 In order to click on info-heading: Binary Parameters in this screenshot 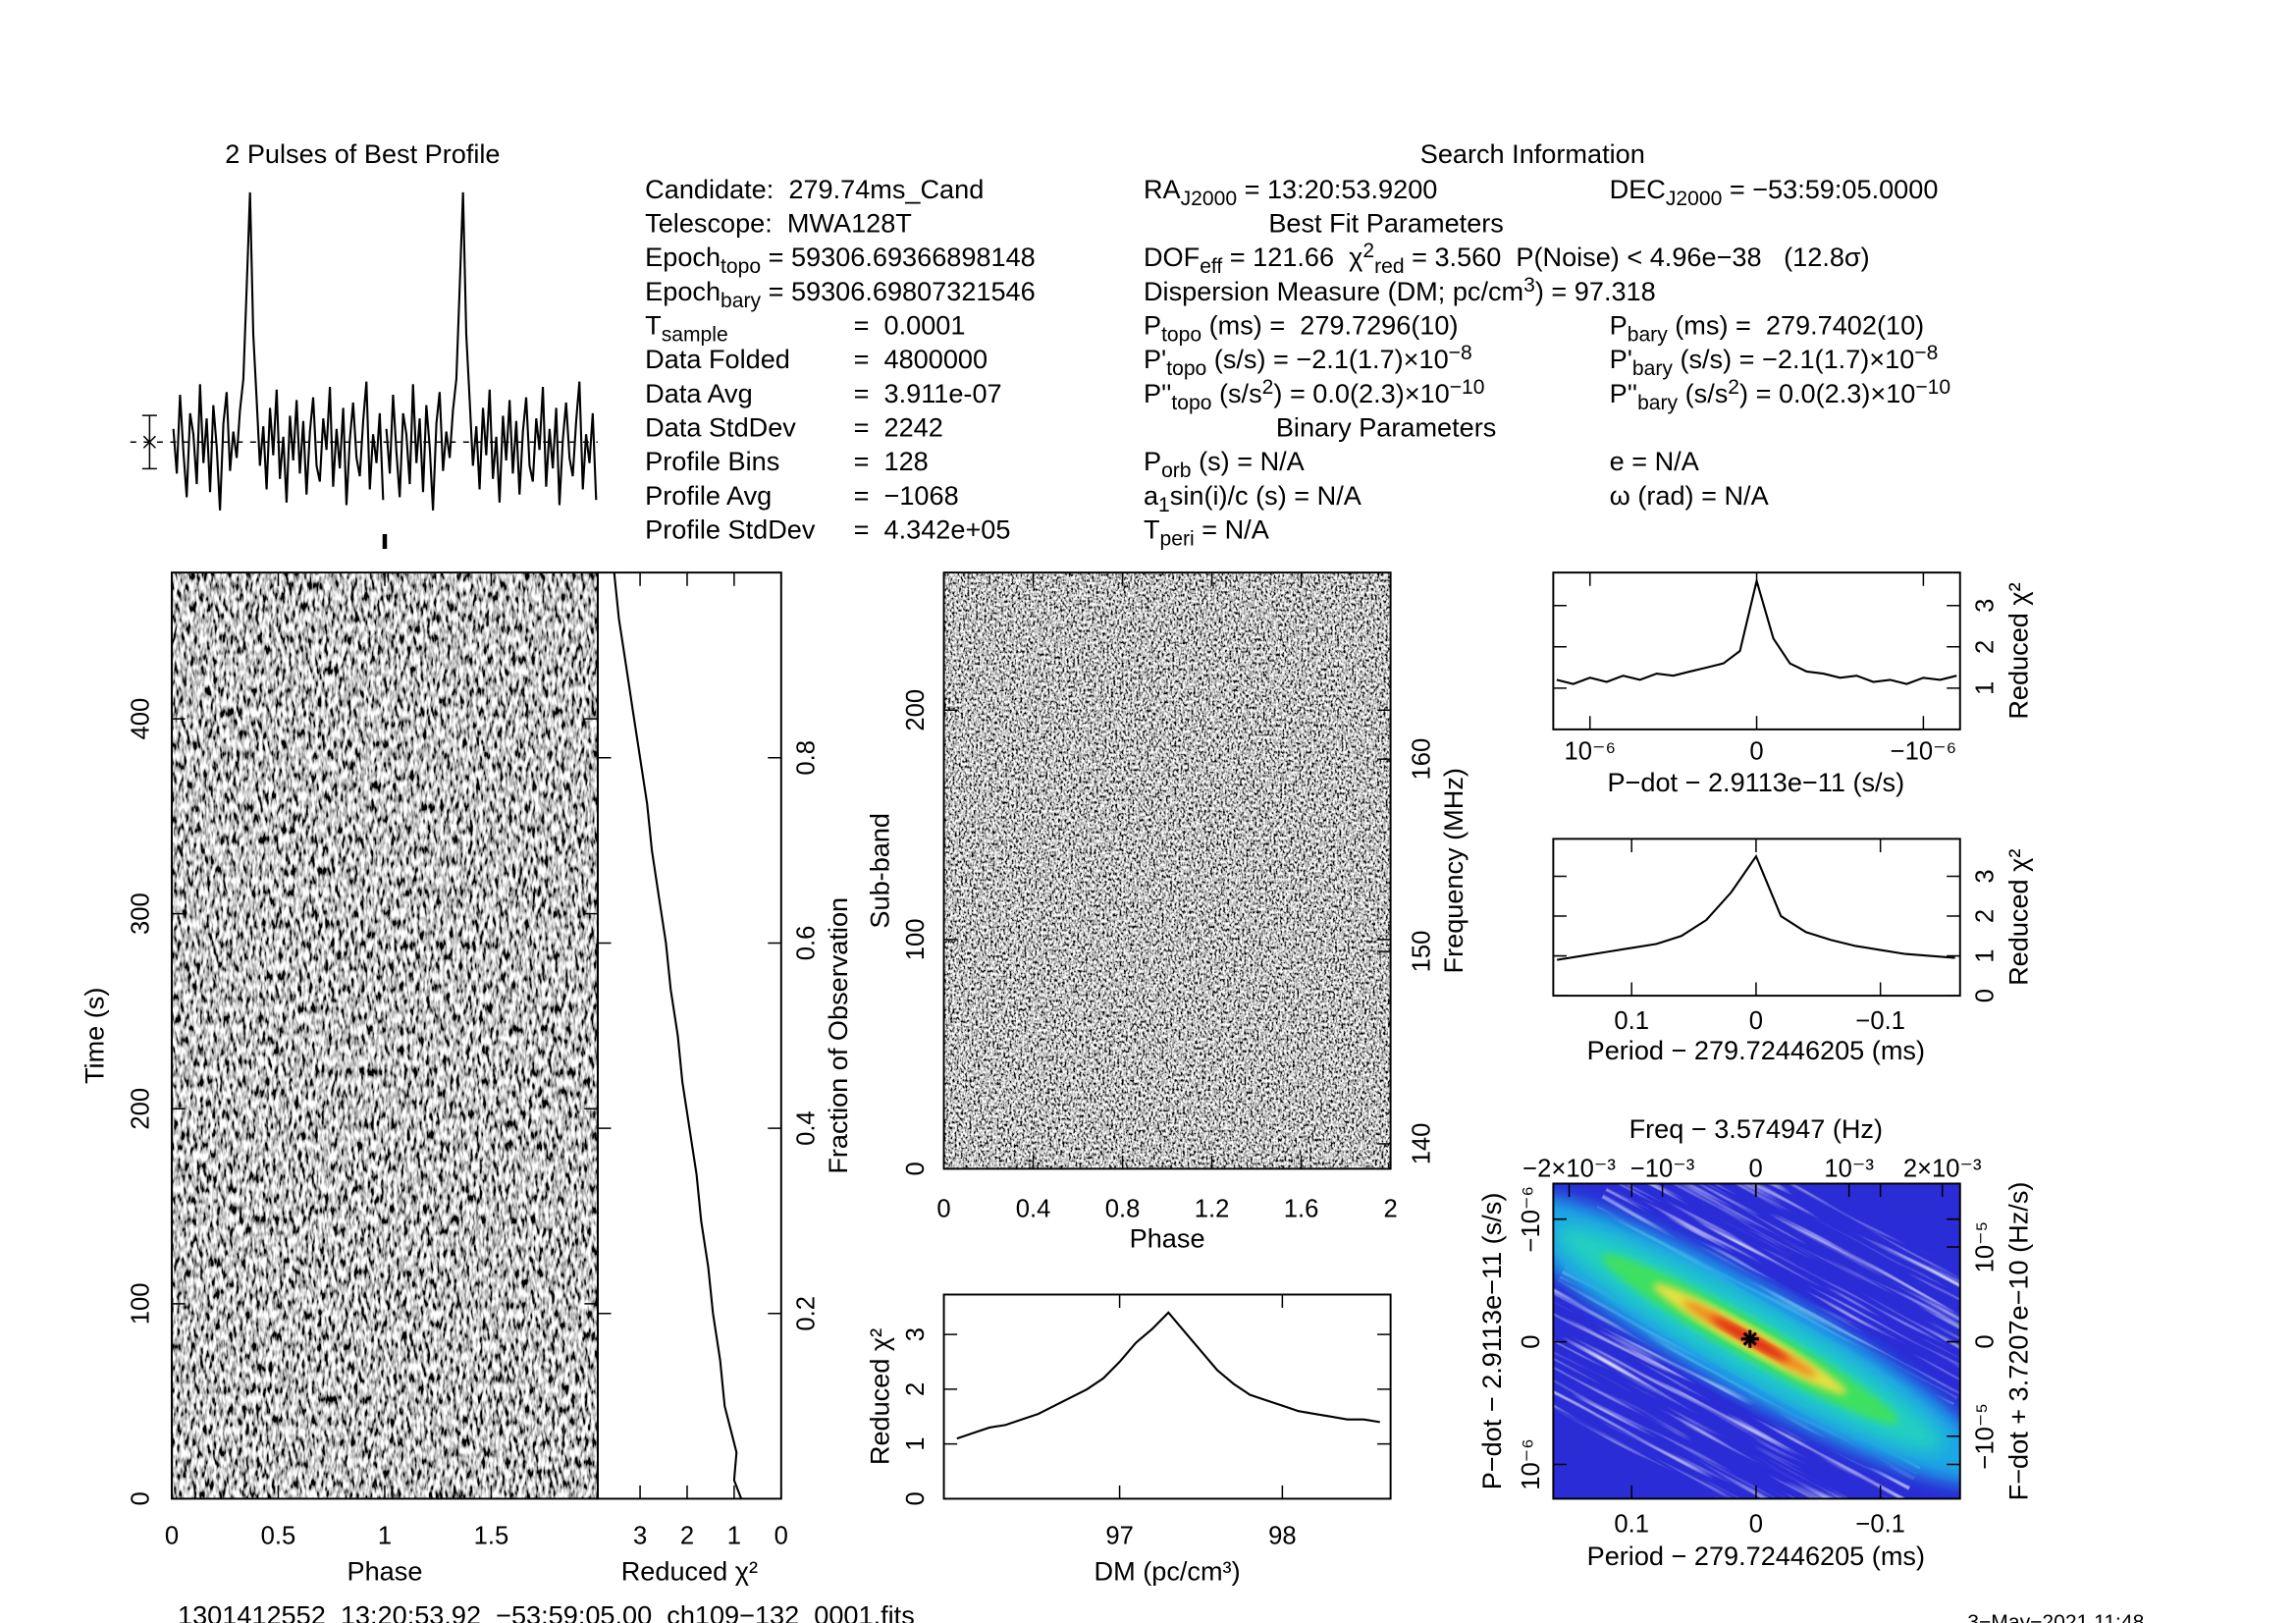, I will do `click(1386, 428)`.